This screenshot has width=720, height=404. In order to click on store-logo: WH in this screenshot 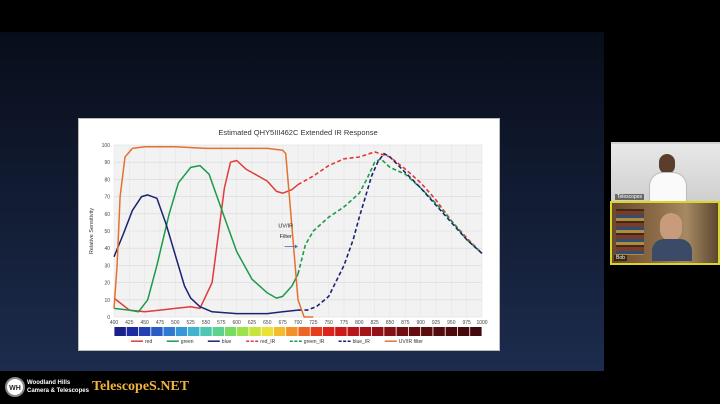, I will do `click(15, 387)`.